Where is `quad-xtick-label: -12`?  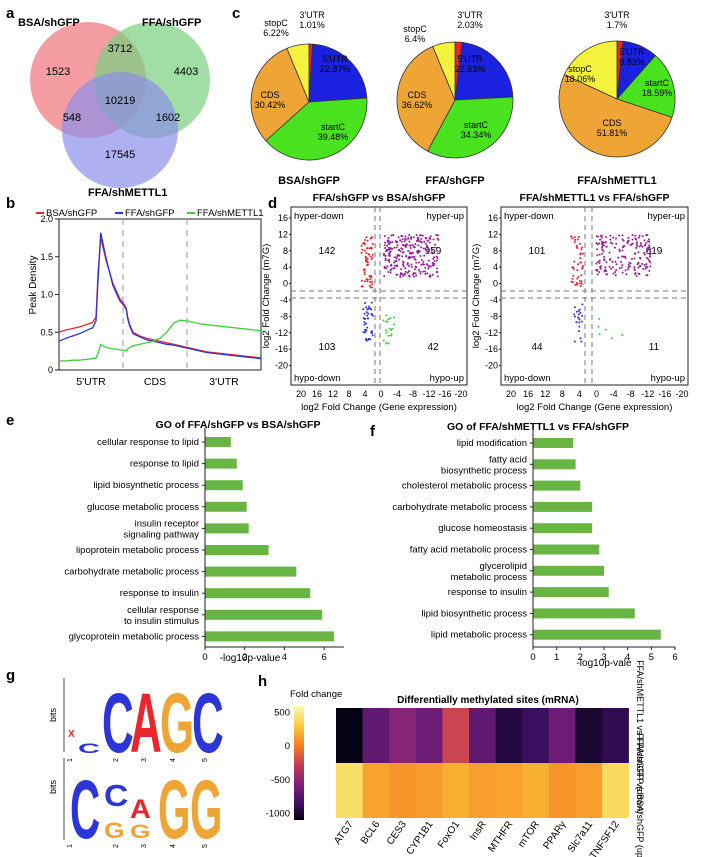
quad-xtick-label: -12 is located at coordinates (647, 394).